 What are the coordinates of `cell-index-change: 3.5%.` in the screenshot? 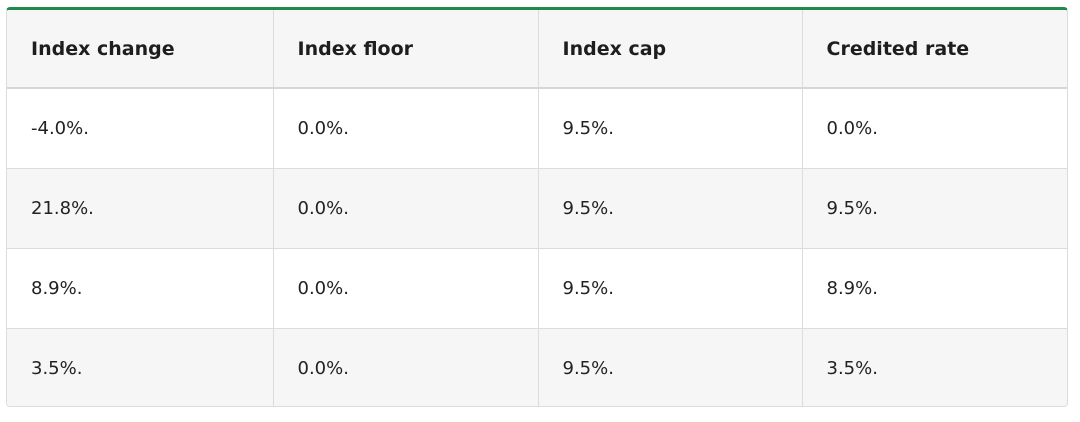 It's located at (140, 367).